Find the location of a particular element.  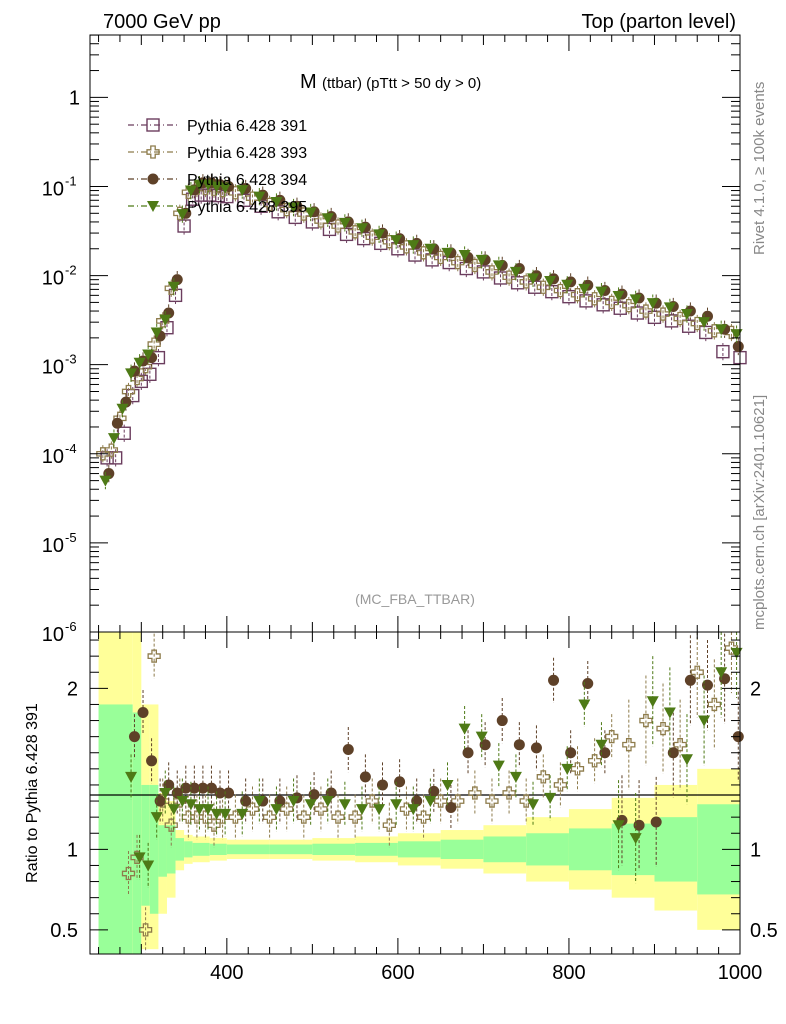

y-tick-exponent: -1 is located at coordinates (71, 180).